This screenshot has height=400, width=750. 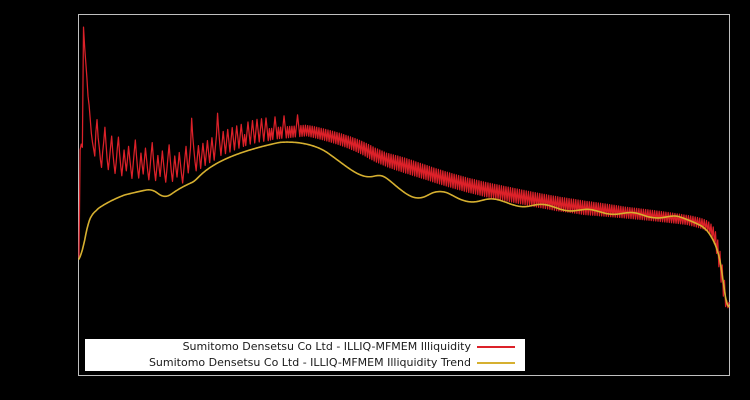 I want to click on legend-swatch-illiquidity, so click(x=496, y=347).